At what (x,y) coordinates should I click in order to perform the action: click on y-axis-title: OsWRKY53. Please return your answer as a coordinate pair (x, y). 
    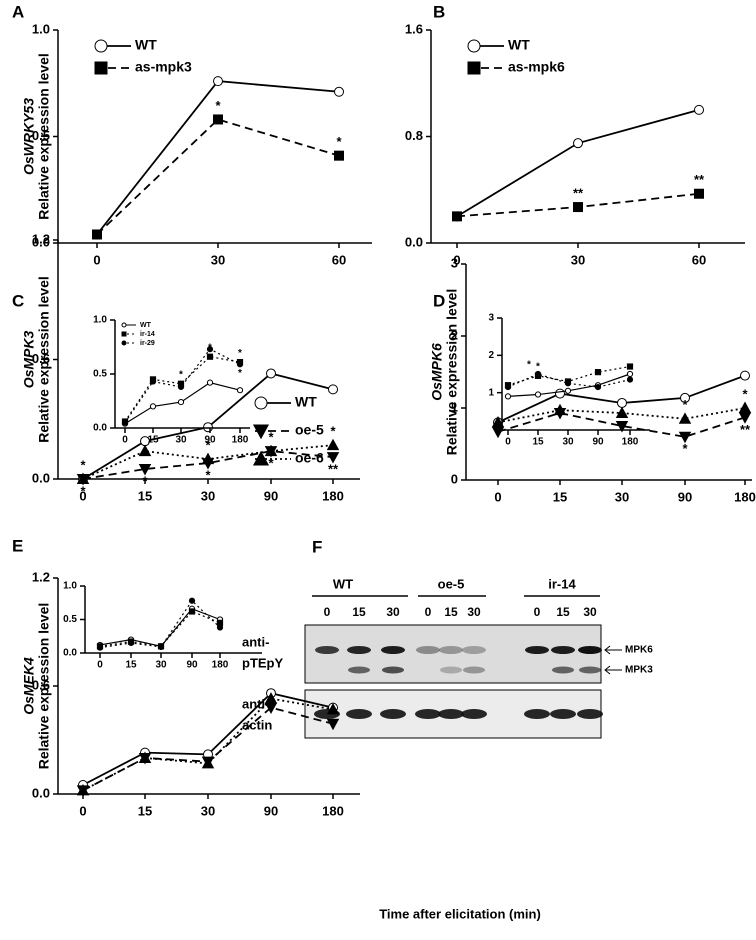
    Looking at the image, I should click on (29, 136).